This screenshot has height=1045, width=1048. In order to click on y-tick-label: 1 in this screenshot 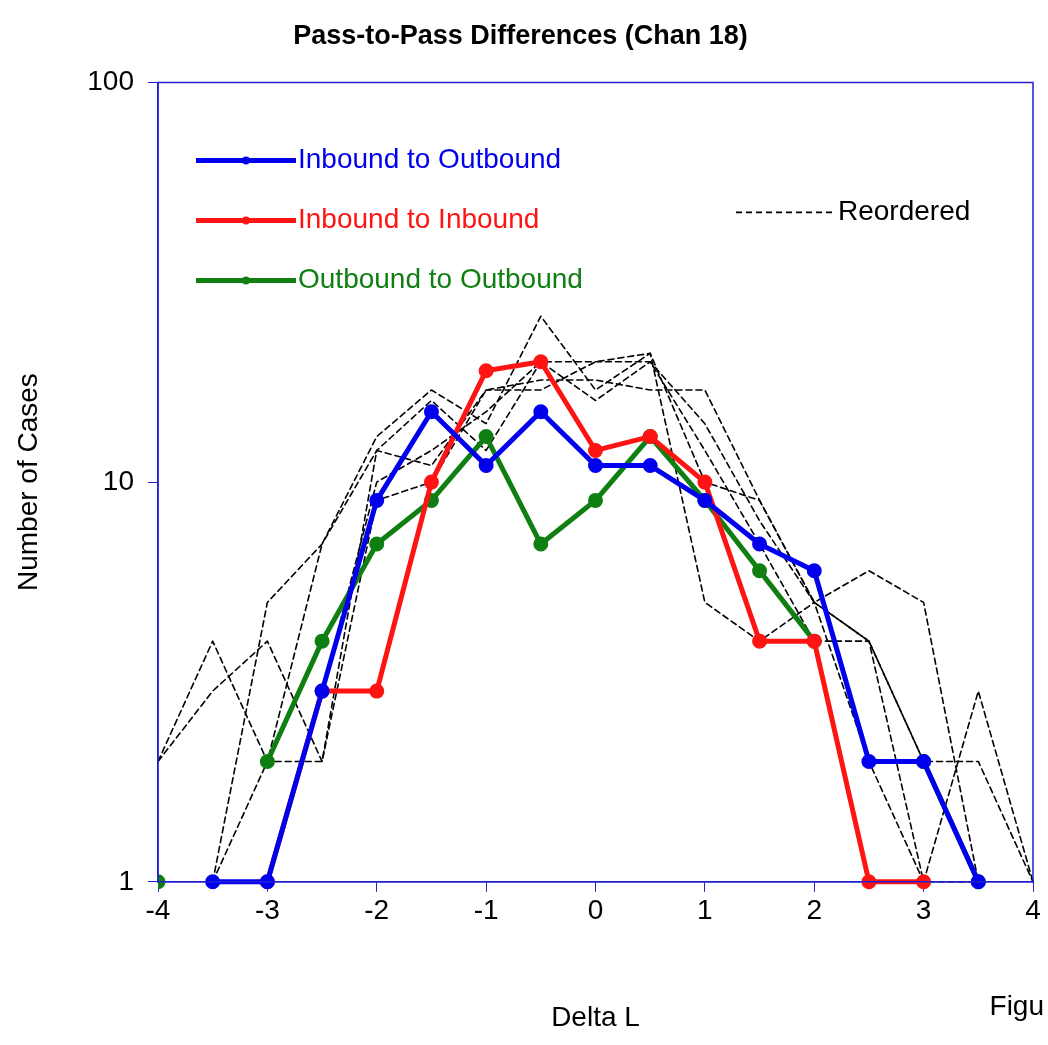, I will do `click(126, 880)`.